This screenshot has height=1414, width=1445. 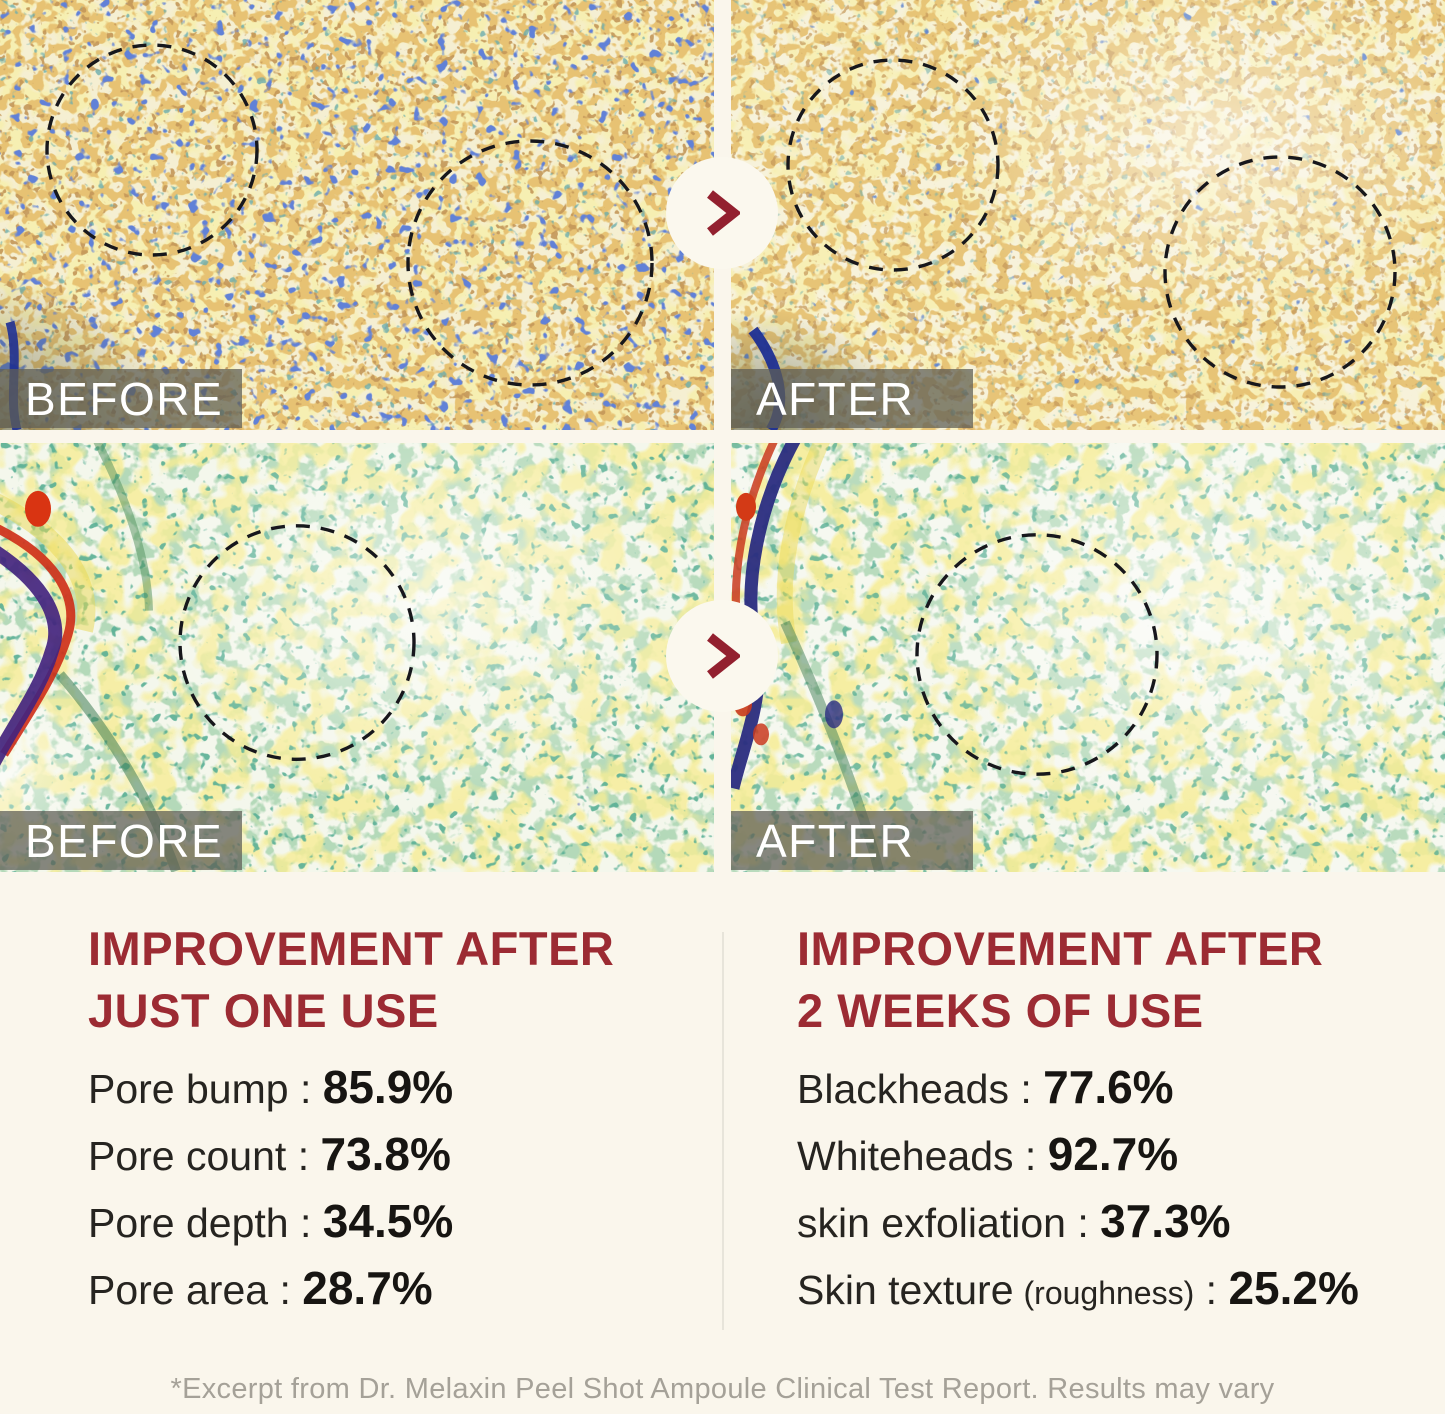 I want to click on stat-row-whiteheads: Whiteheads : 92.7%, so click(x=1117, y=1154).